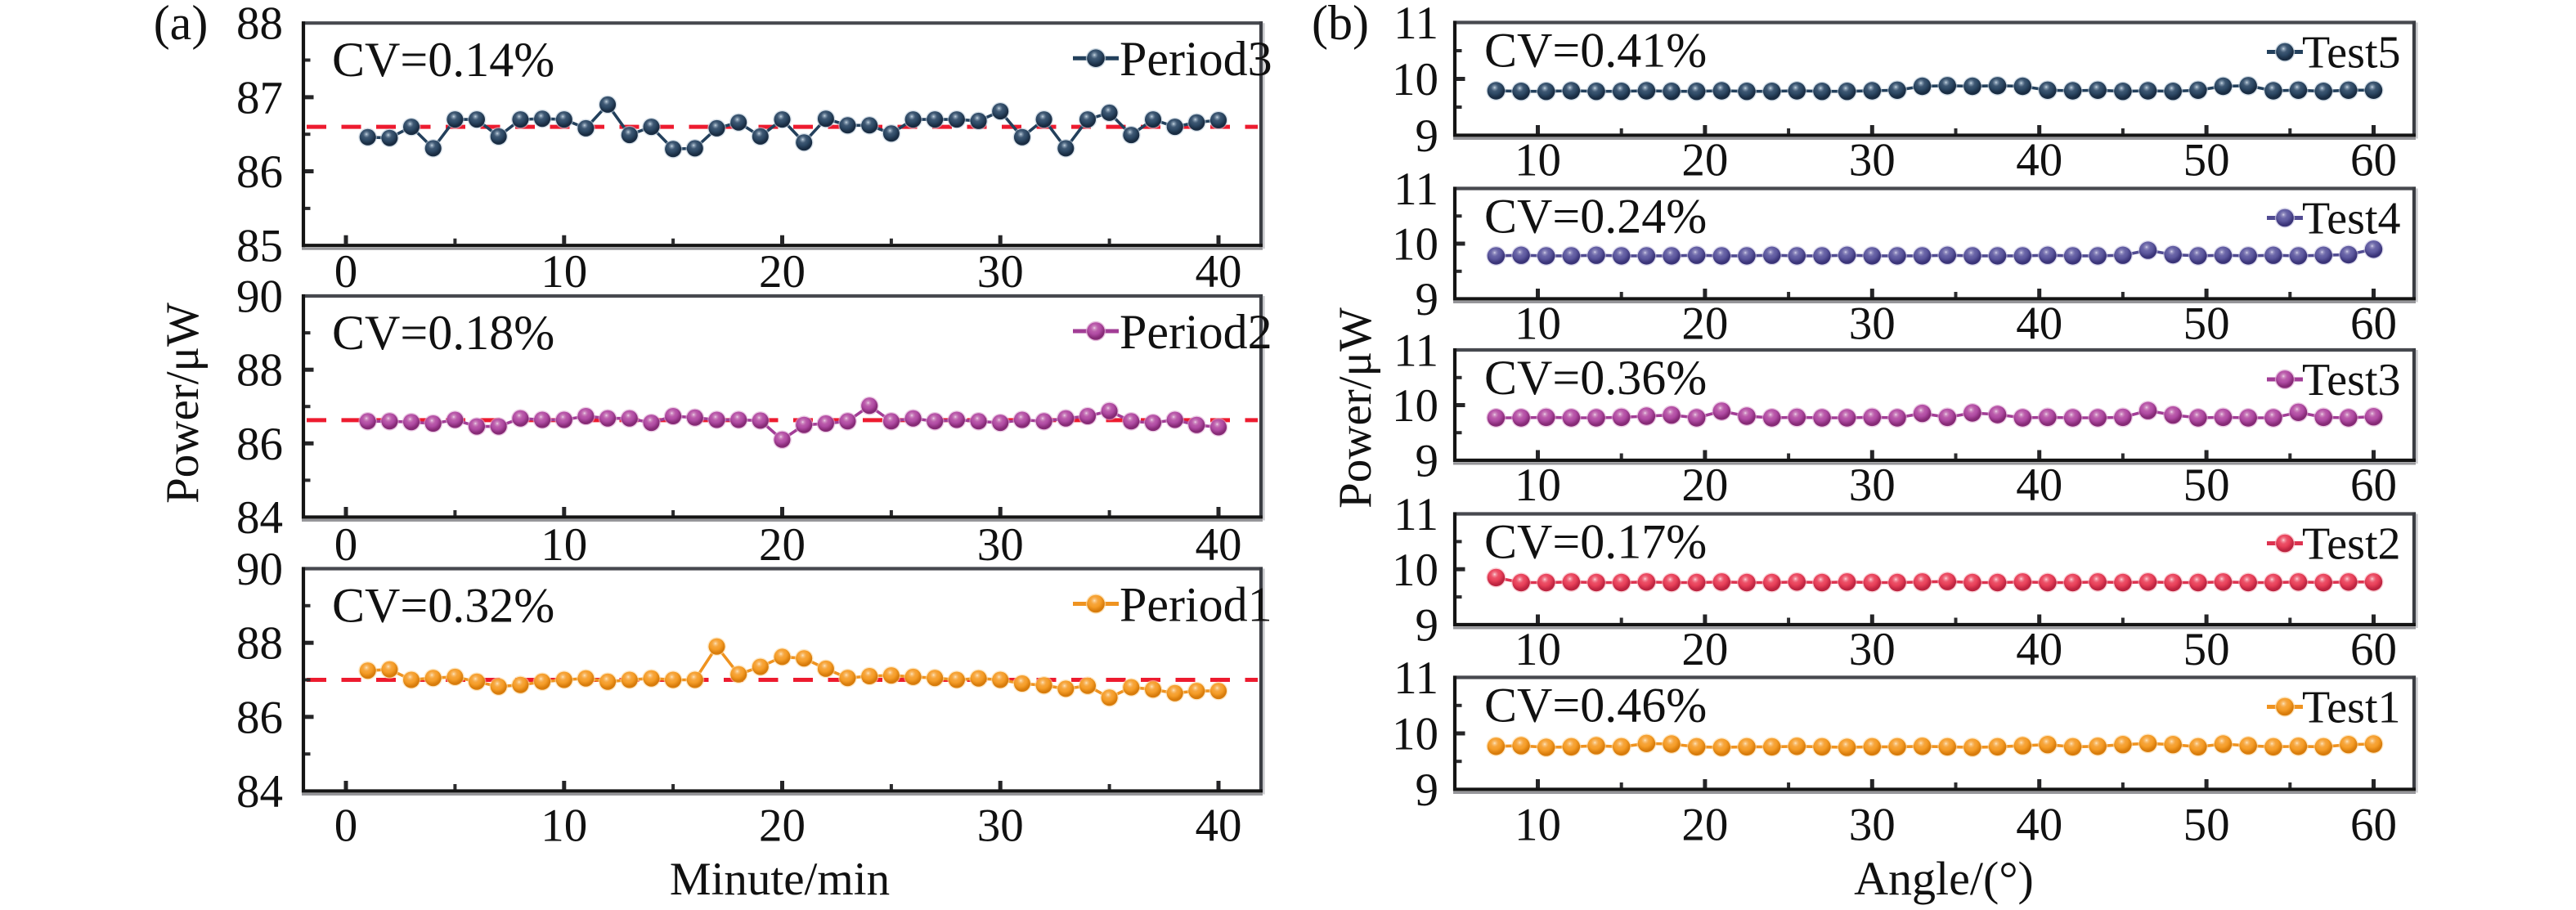 Image resolution: width=2576 pixels, height=910 pixels. I want to click on svg-text: Test5, so click(2352, 53).